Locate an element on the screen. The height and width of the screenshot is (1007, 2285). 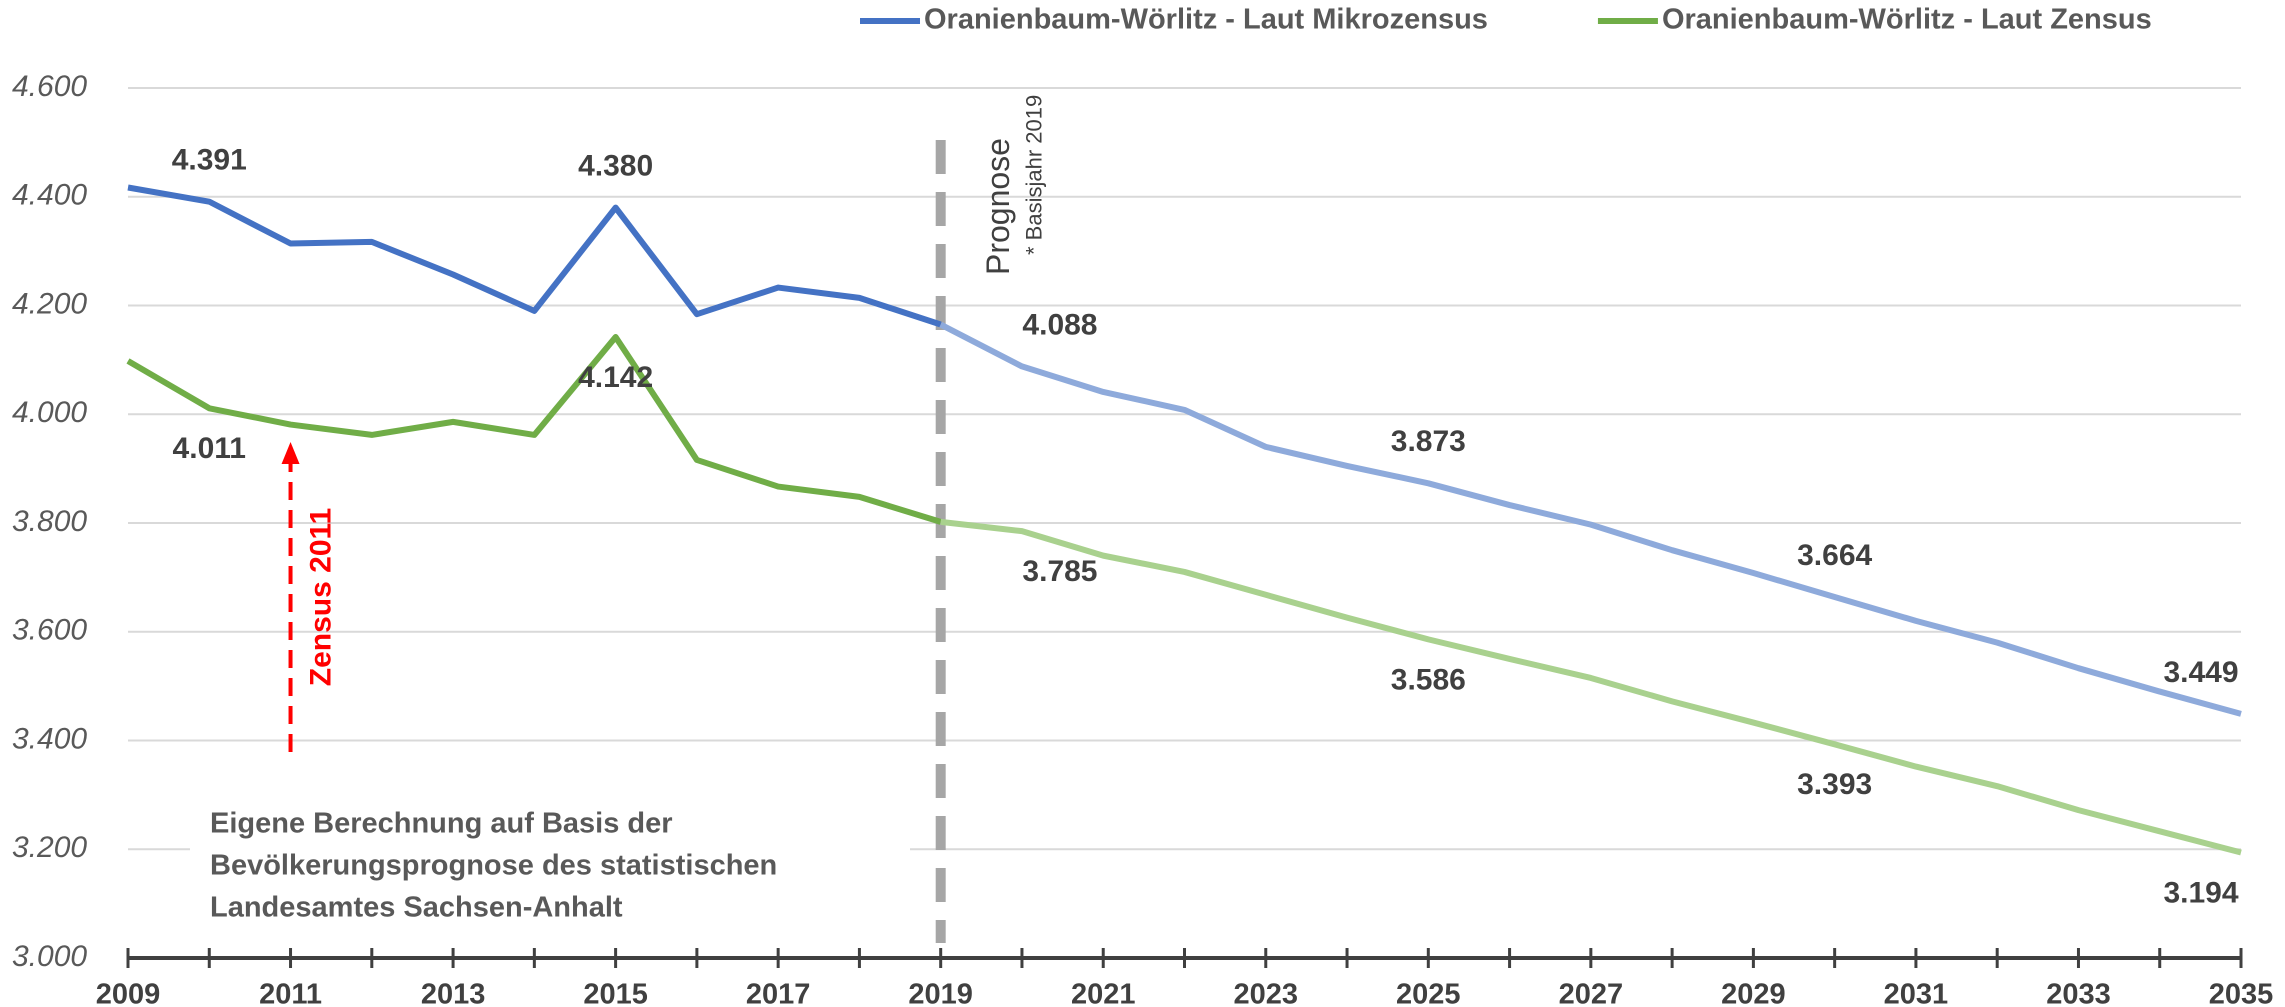
data-label: 3.873 is located at coordinates (1428, 441).